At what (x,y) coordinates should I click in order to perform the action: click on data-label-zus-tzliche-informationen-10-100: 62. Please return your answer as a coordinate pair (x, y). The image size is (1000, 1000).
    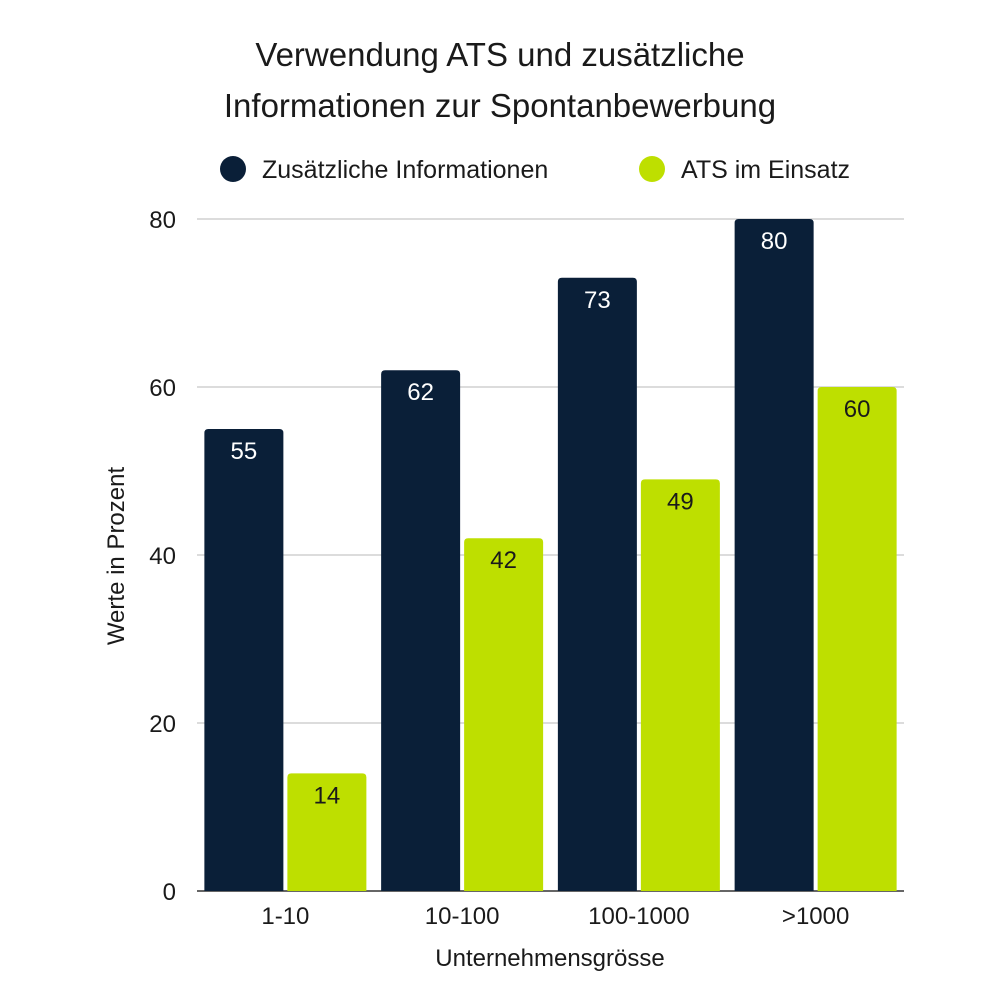
    Looking at the image, I should click on (420, 392).